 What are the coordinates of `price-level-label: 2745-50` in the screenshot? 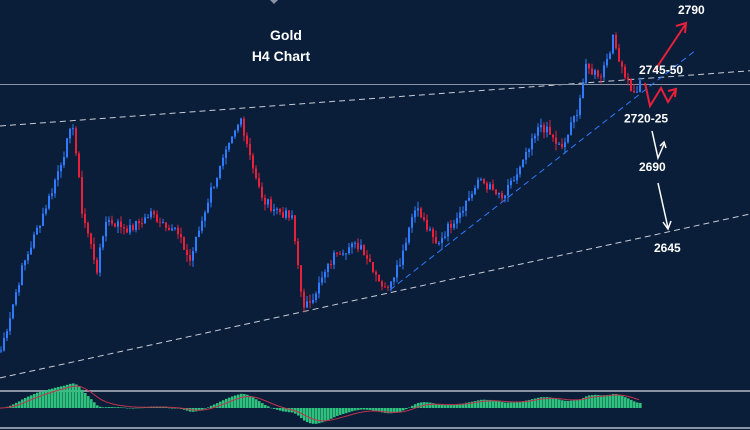 It's located at (661, 70).